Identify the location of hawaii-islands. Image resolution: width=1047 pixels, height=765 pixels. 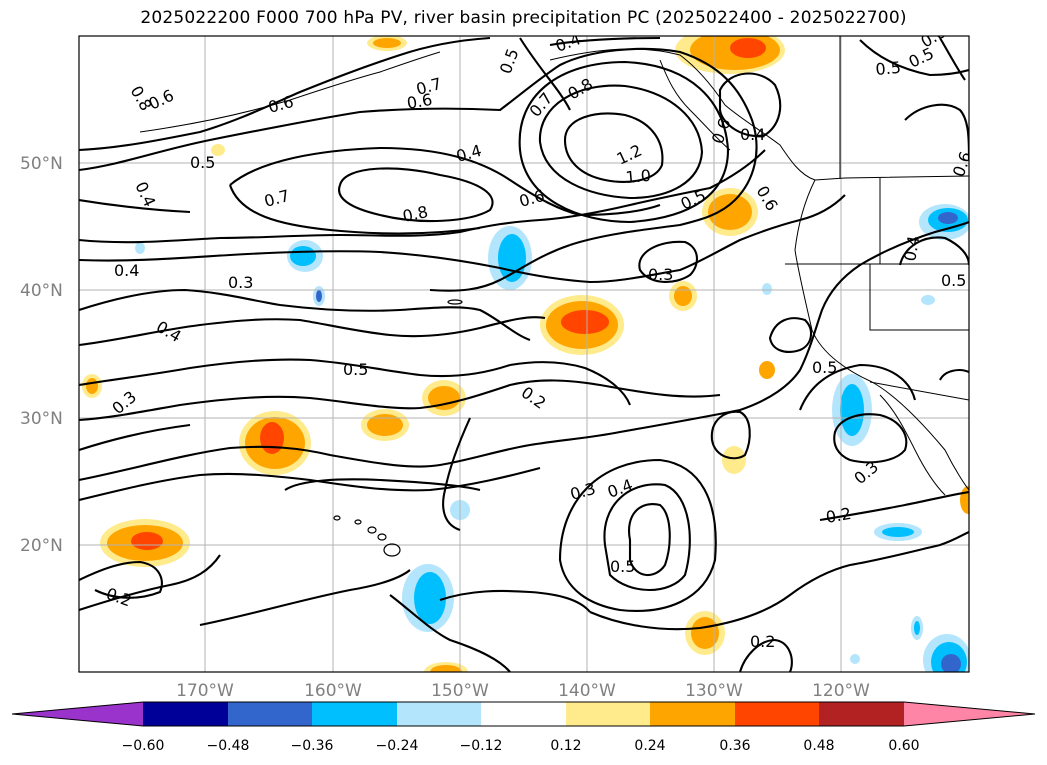
(398, 428).